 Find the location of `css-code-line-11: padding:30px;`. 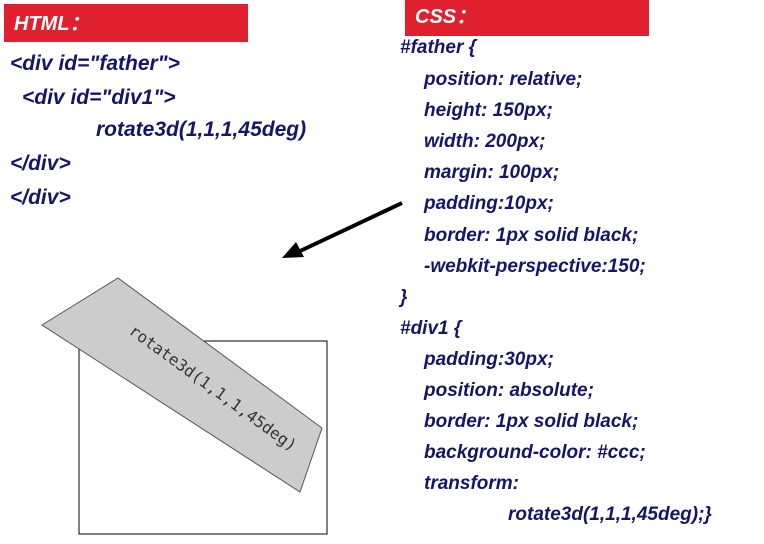

css-code-line-11: padding:30px; is located at coordinates (489, 359).